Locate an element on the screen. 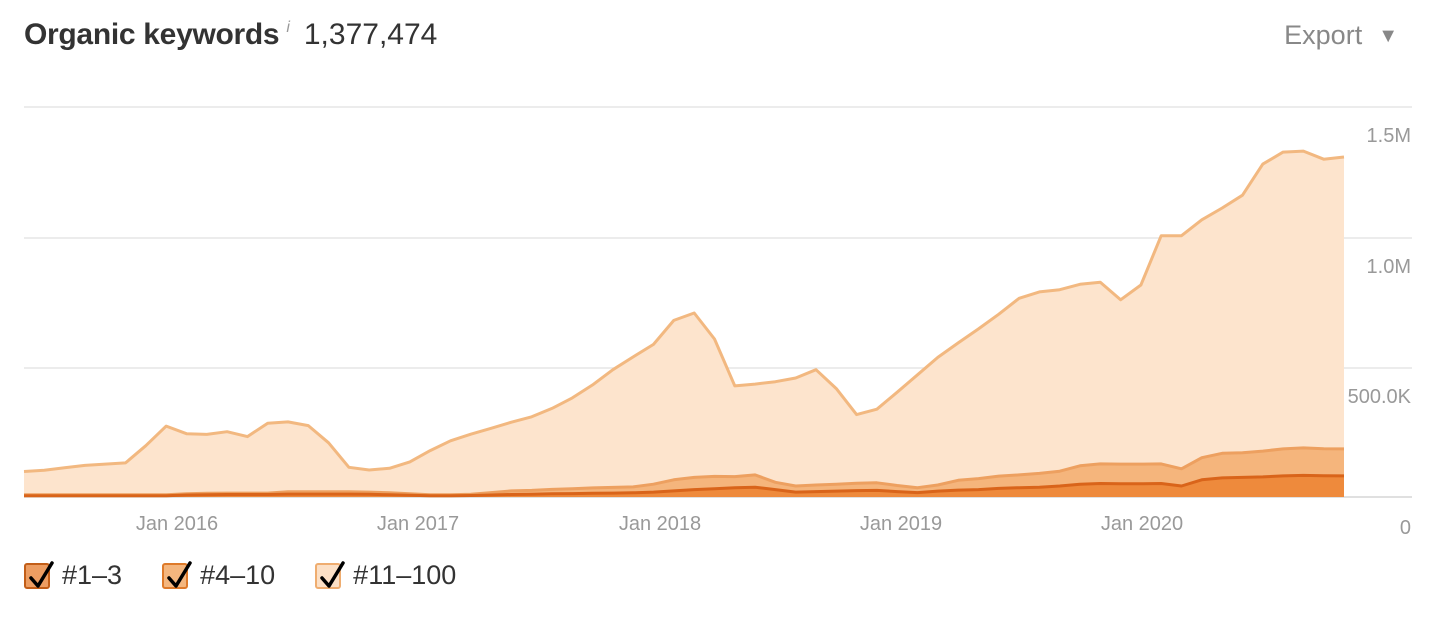 The height and width of the screenshot is (618, 1438). legend-label-4-10: #4–10 is located at coordinates (238, 575).